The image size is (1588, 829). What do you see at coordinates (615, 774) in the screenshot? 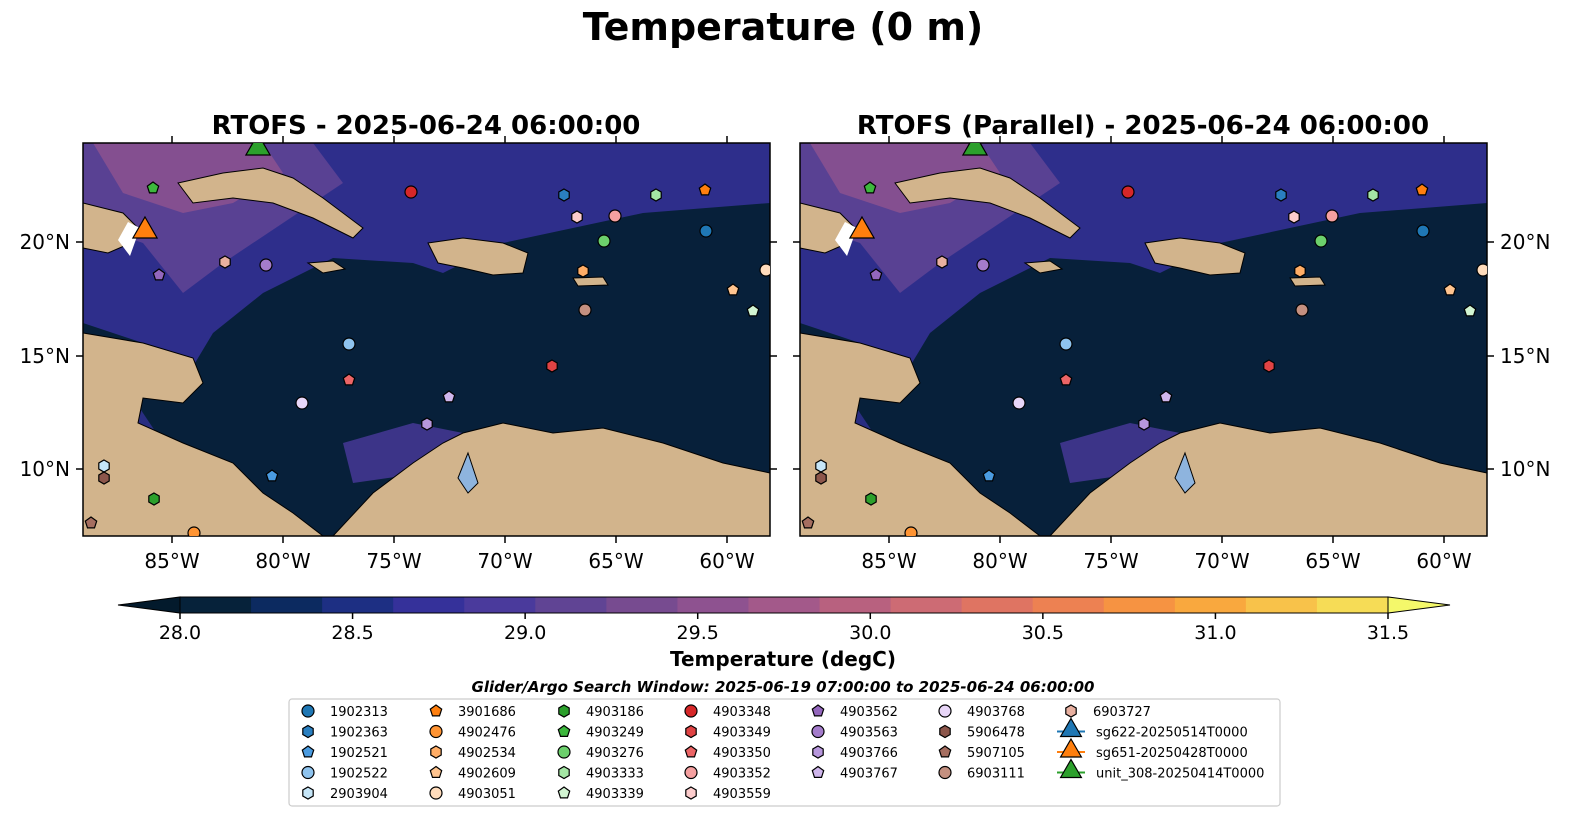
I see `legend-label: 4903333` at bounding box center [615, 774].